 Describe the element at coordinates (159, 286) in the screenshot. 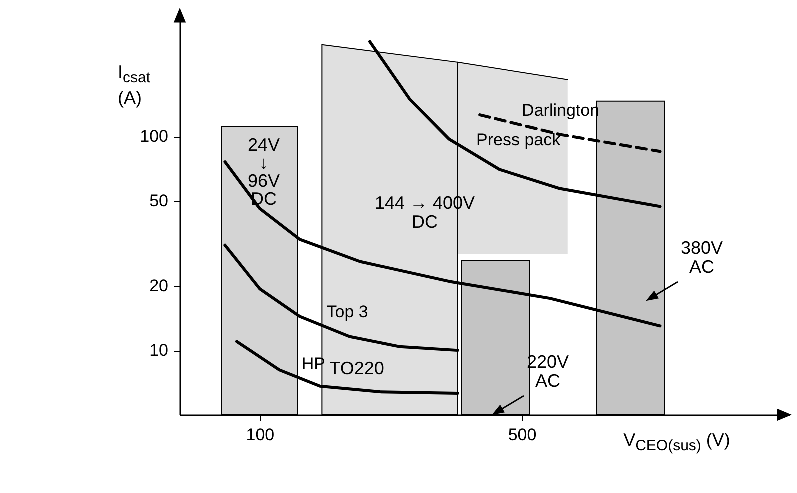

I see `y-tick-label: 20` at that location.